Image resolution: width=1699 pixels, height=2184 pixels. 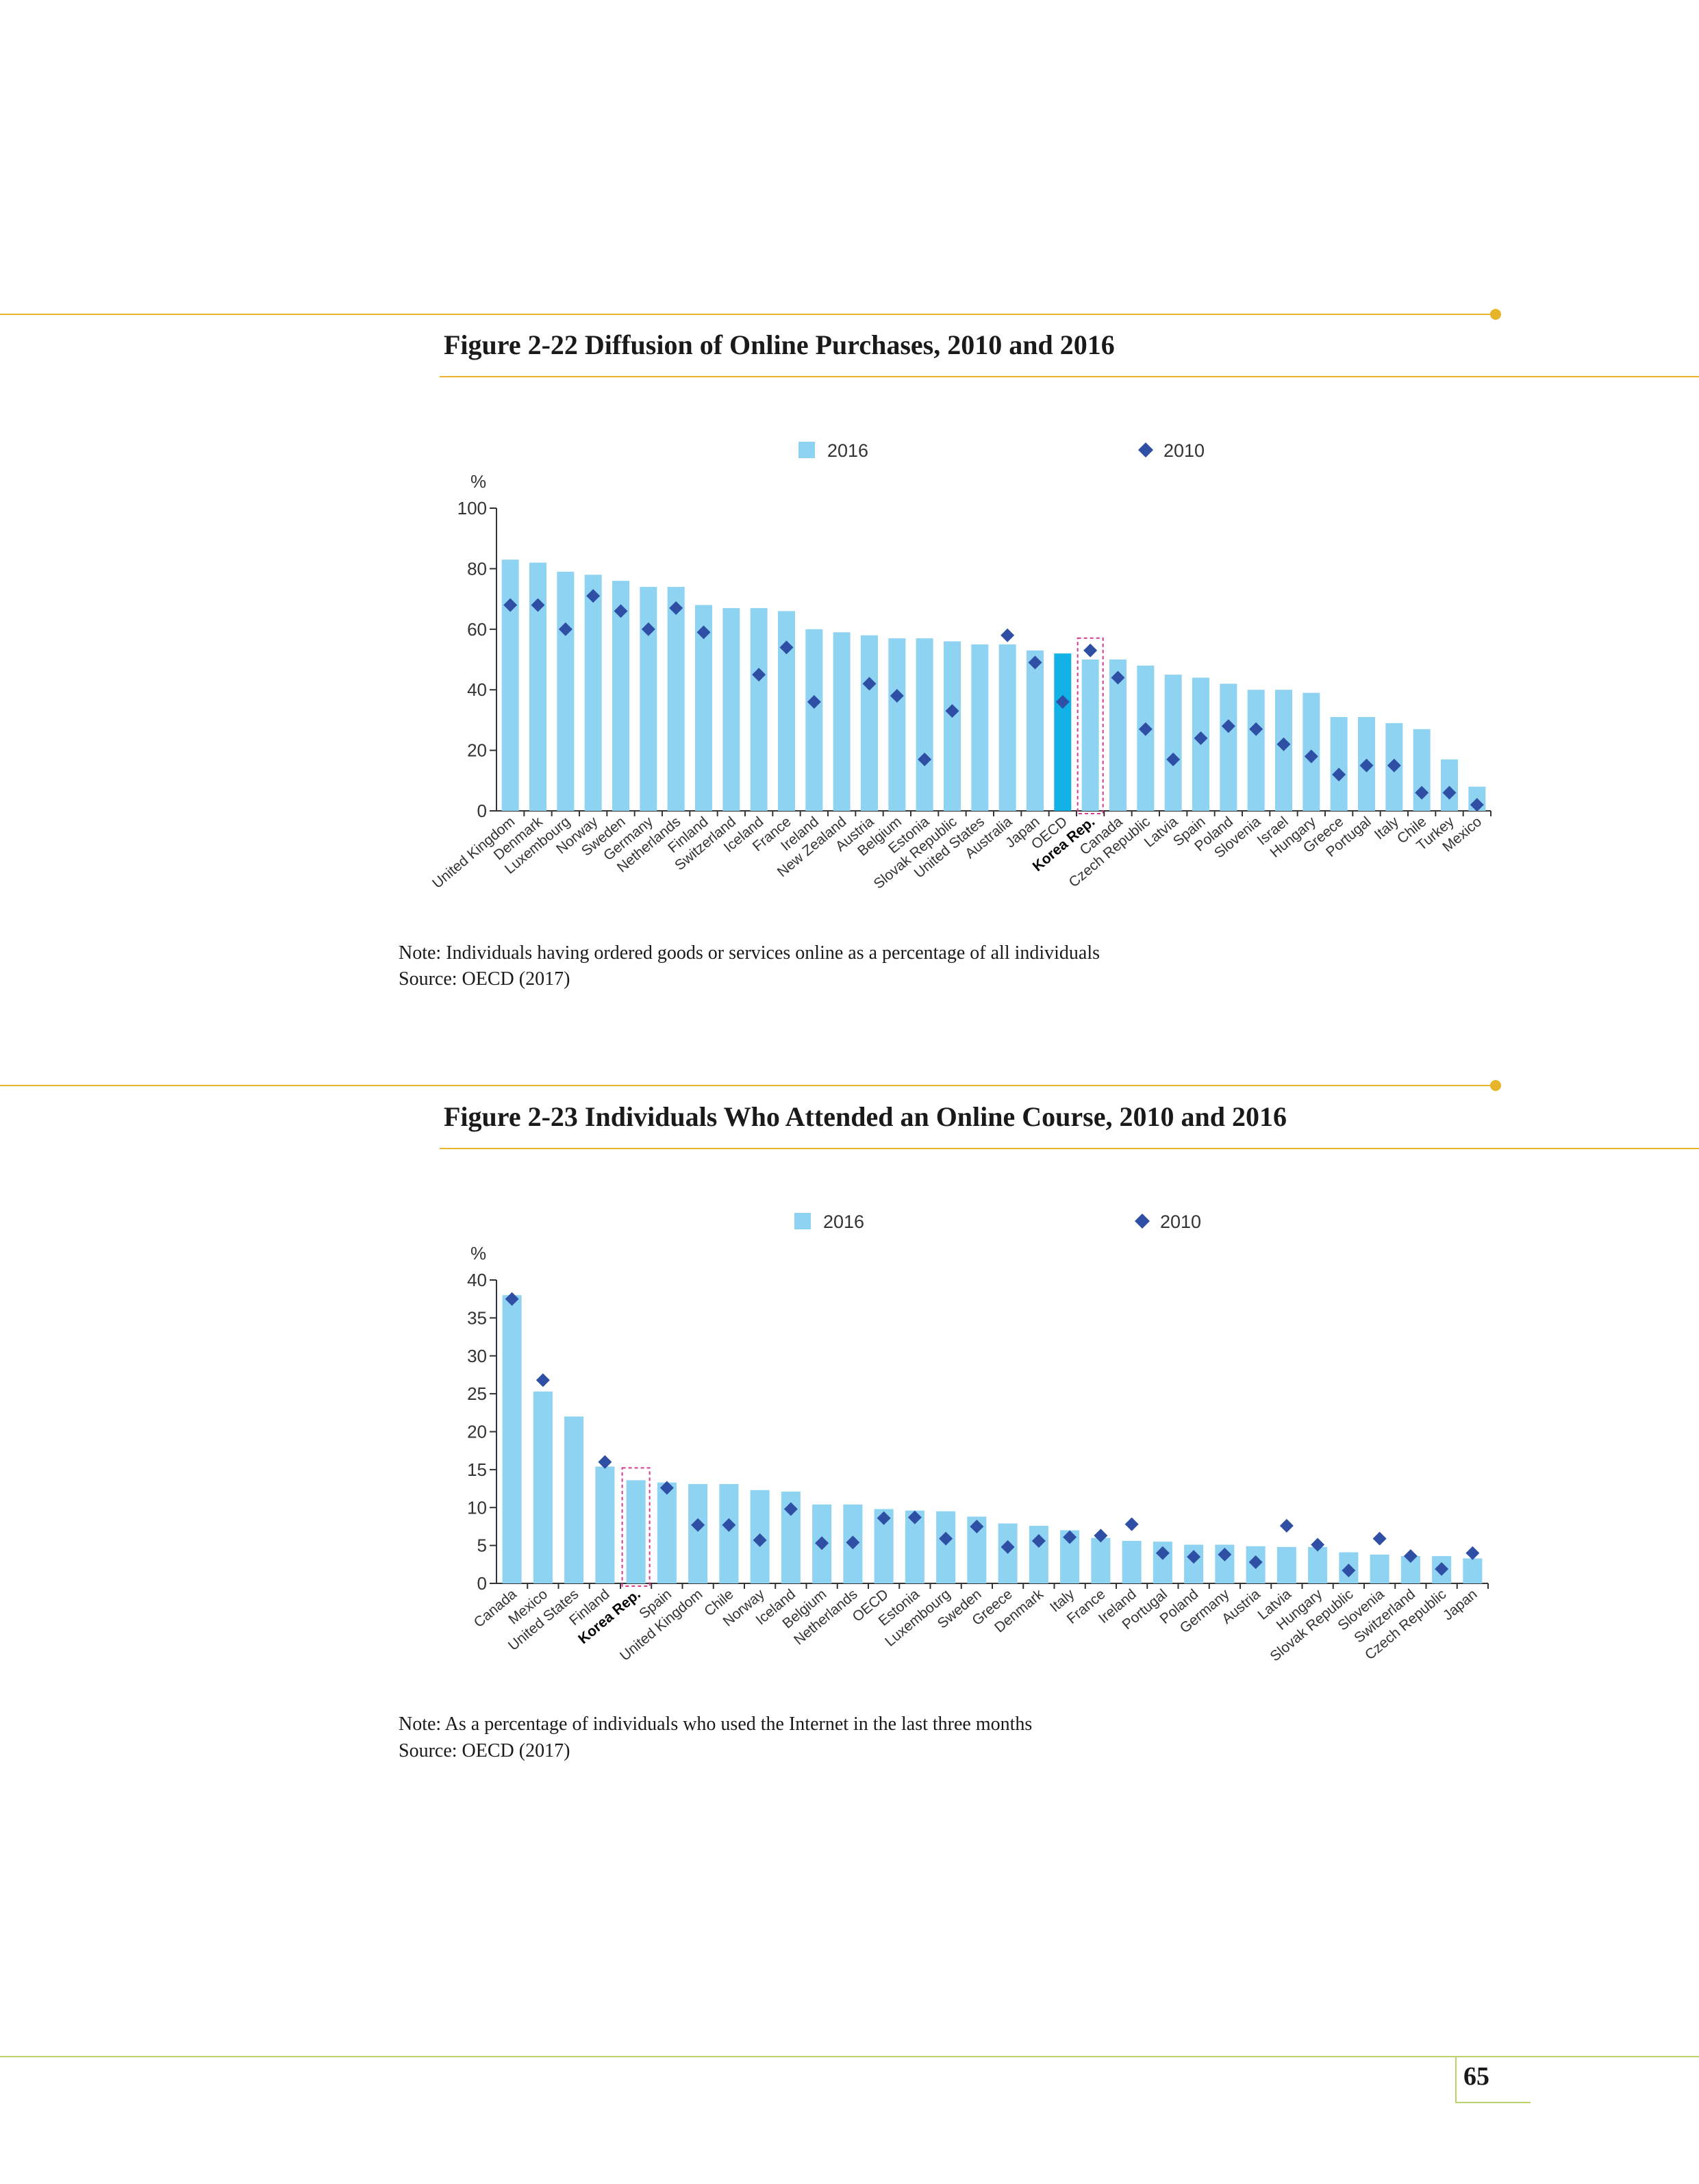 I want to click on footer-rule, so click(x=849, y=2056).